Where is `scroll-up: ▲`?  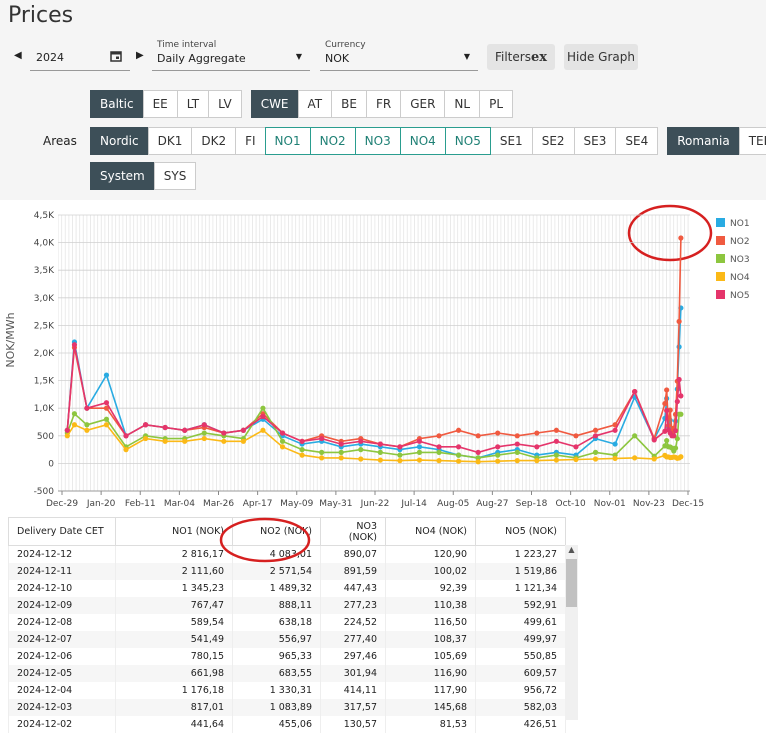 scroll-up: ▲ is located at coordinates (571, 549).